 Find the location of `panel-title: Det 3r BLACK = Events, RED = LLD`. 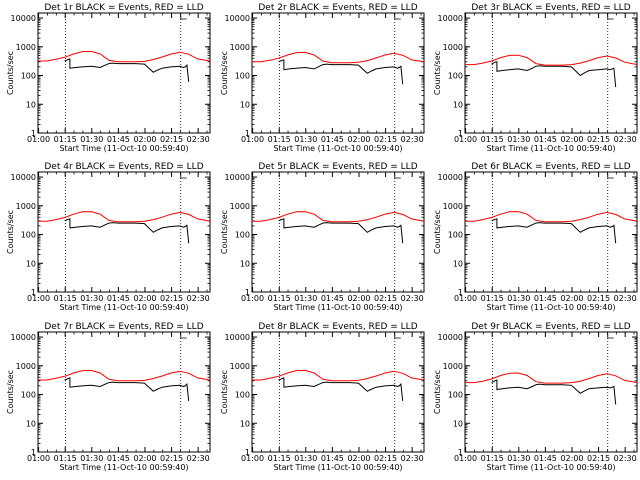

panel-title: Det 3r BLACK = Events, RED = LLD is located at coordinates (550, 8).